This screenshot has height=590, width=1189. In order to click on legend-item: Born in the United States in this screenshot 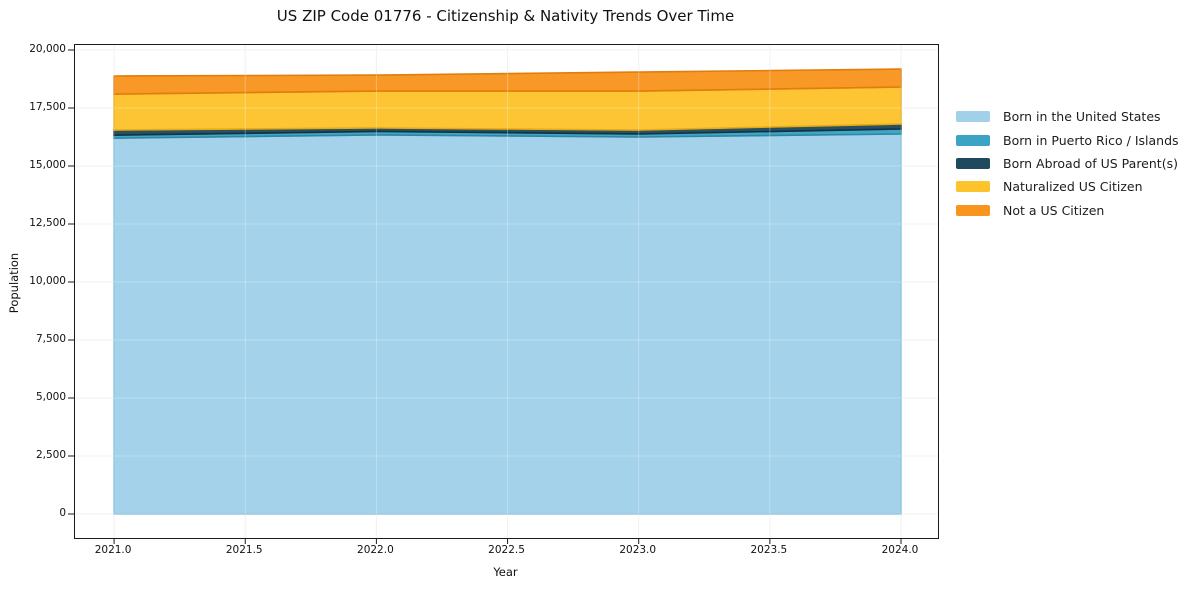, I will do `click(1067, 116)`.